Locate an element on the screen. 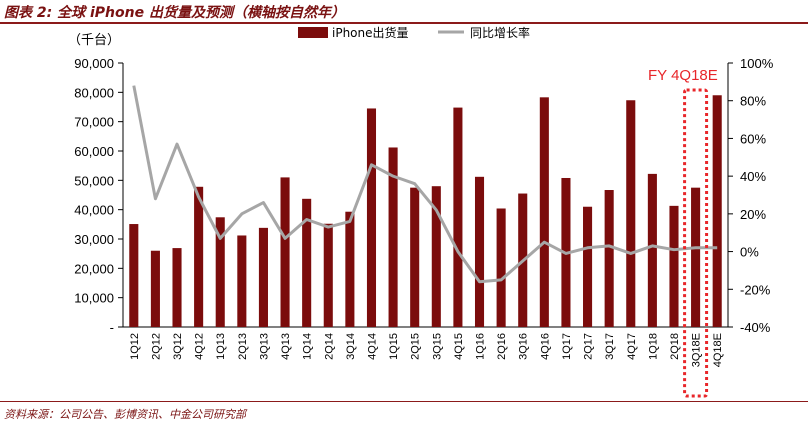 The height and width of the screenshot is (425, 808). y-right-tick-label: -40% is located at coordinates (755, 327).